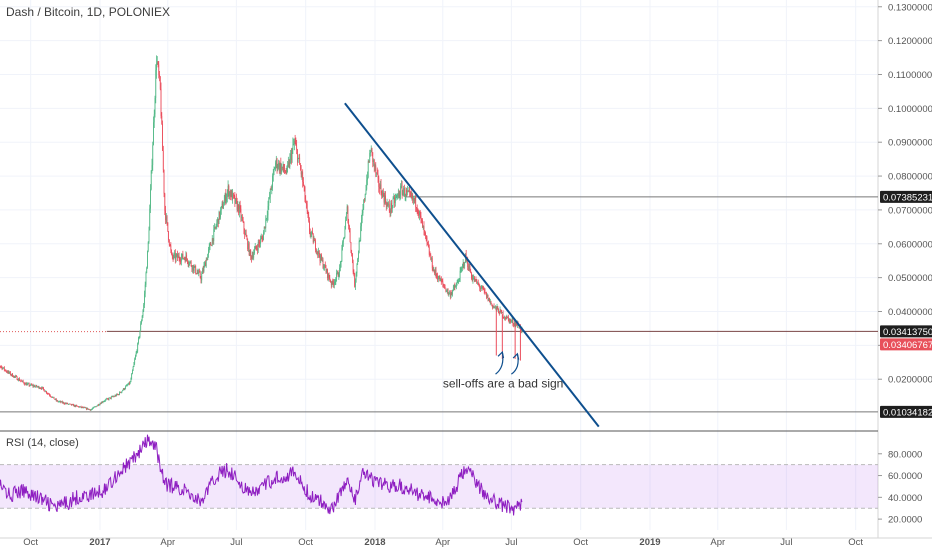  Describe the element at coordinates (511, 542) in the screenshot. I see `time-axis-label: Jul` at that location.